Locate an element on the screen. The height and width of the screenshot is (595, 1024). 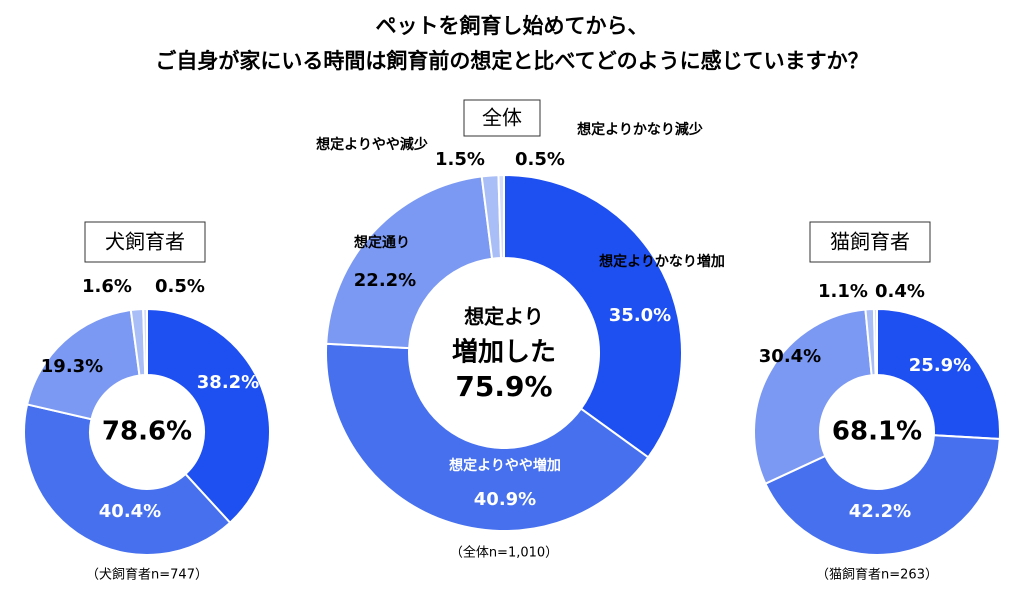
value-label: 40.9% is located at coordinates (505, 499).